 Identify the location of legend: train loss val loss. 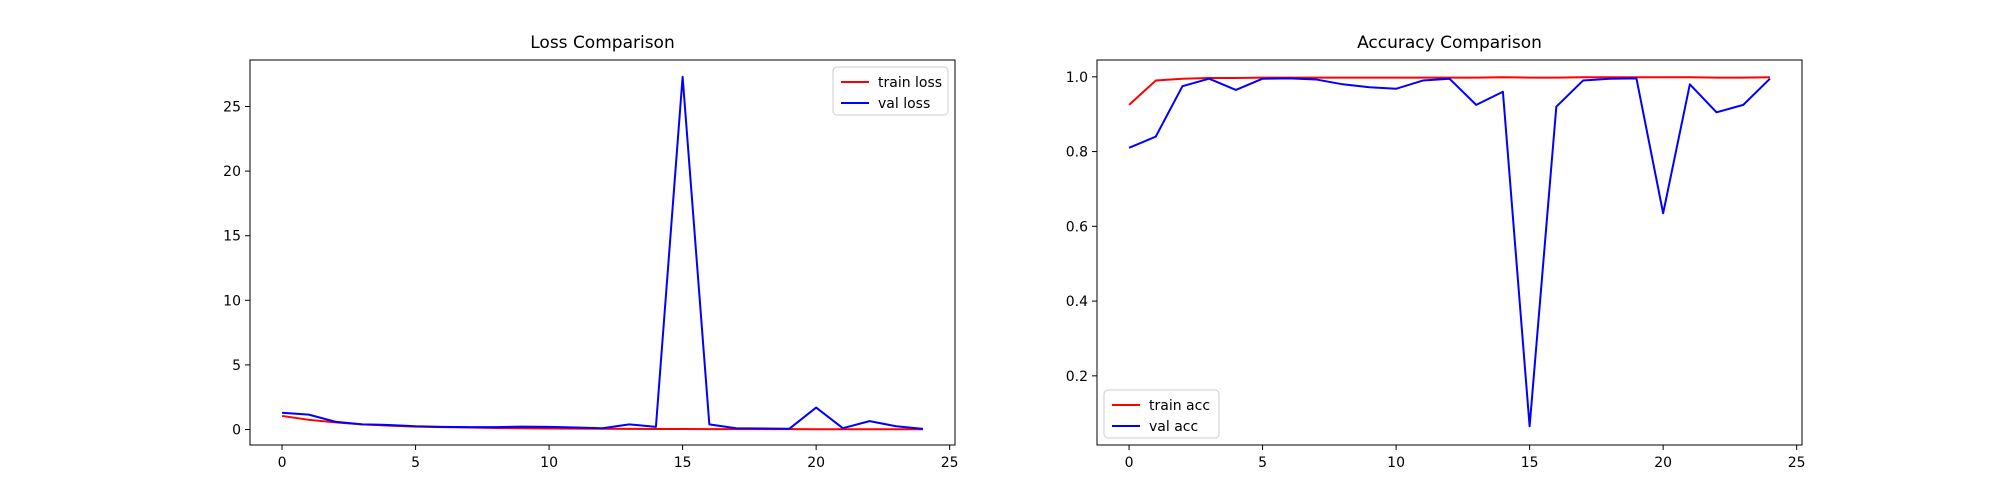
(890, 91).